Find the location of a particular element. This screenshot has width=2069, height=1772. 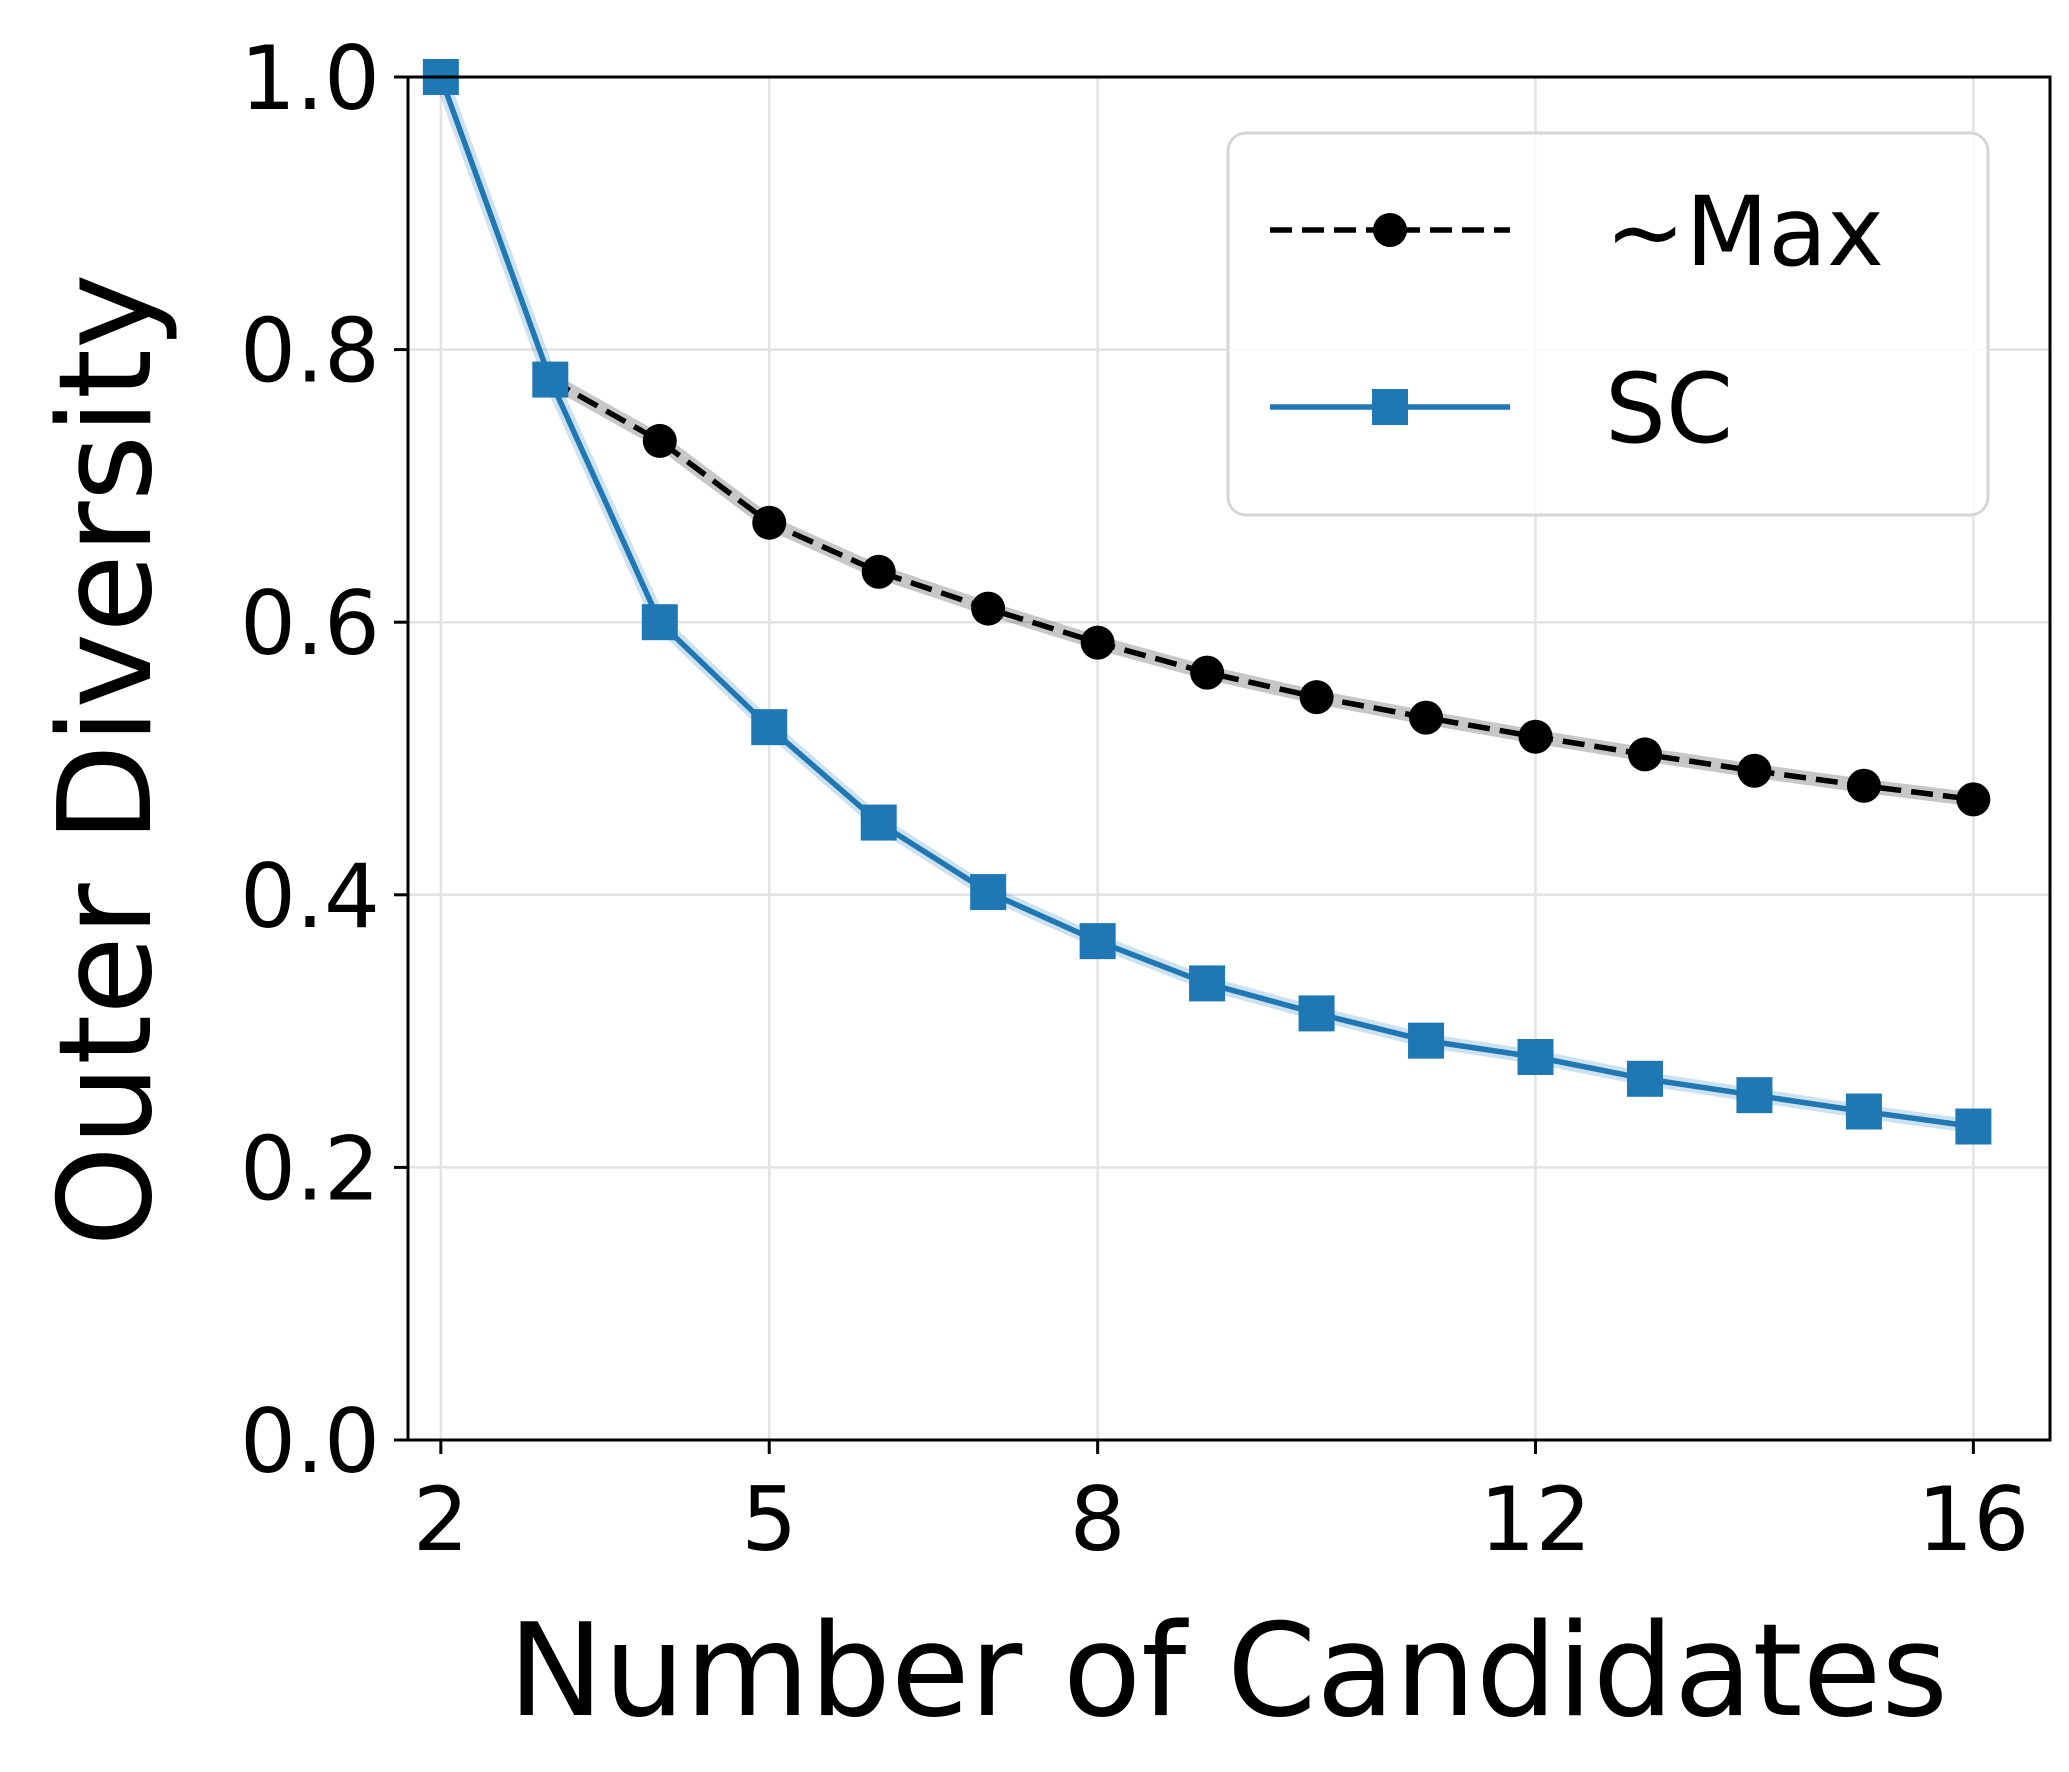

y-axis-title: Outer Diversity is located at coordinates (106, 760).